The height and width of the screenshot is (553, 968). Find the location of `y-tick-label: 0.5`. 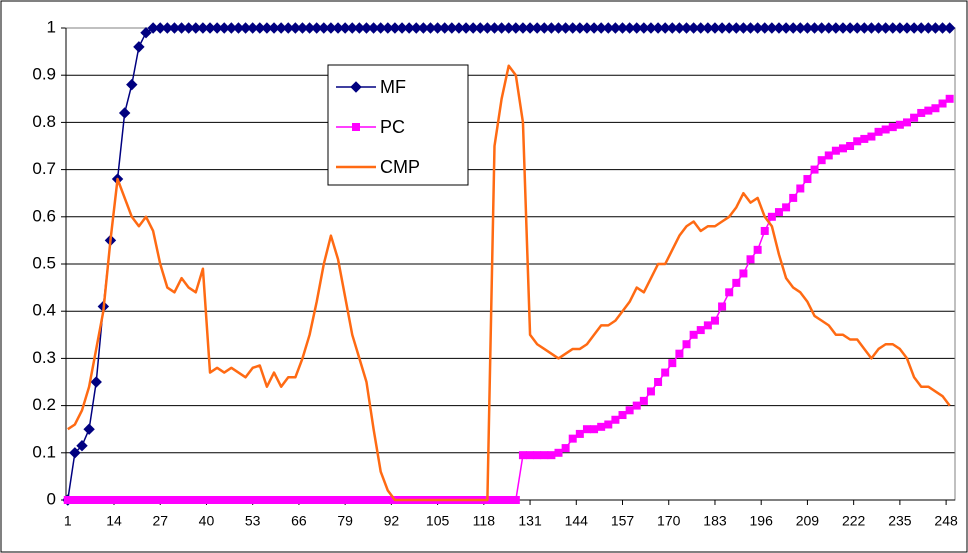

y-tick-label: 0.5 is located at coordinates (44, 262).